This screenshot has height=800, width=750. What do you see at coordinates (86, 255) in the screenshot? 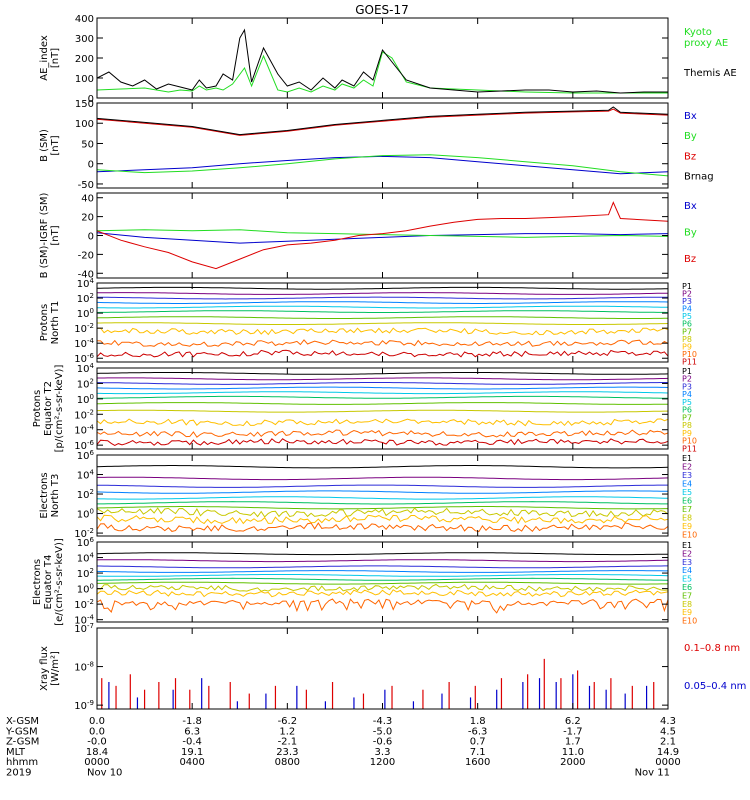
I see `ytick-label-bdiff-3: -20` at bounding box center [86, 255].